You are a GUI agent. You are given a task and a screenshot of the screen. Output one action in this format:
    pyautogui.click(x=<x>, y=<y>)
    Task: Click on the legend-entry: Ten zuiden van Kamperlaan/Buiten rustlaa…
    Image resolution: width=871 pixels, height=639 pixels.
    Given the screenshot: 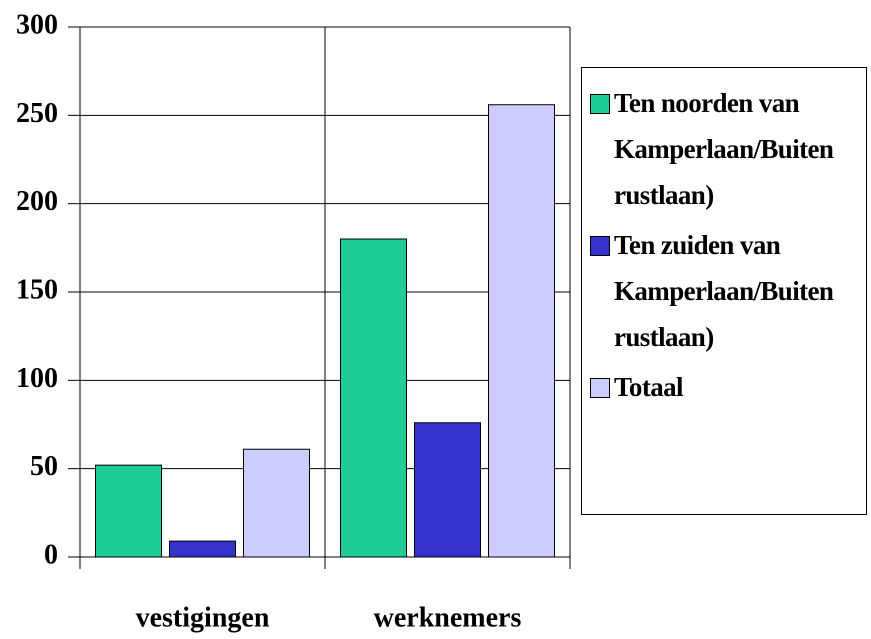 What is the action you would take?
    pyautogui.click(x=726, y=291)
    